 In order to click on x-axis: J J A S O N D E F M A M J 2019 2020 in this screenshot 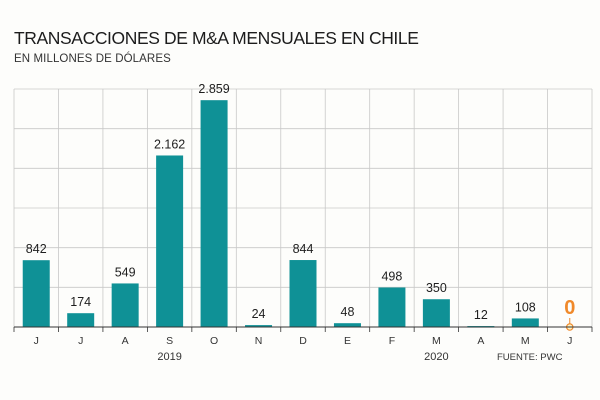, I will do `click(303, 344)`.